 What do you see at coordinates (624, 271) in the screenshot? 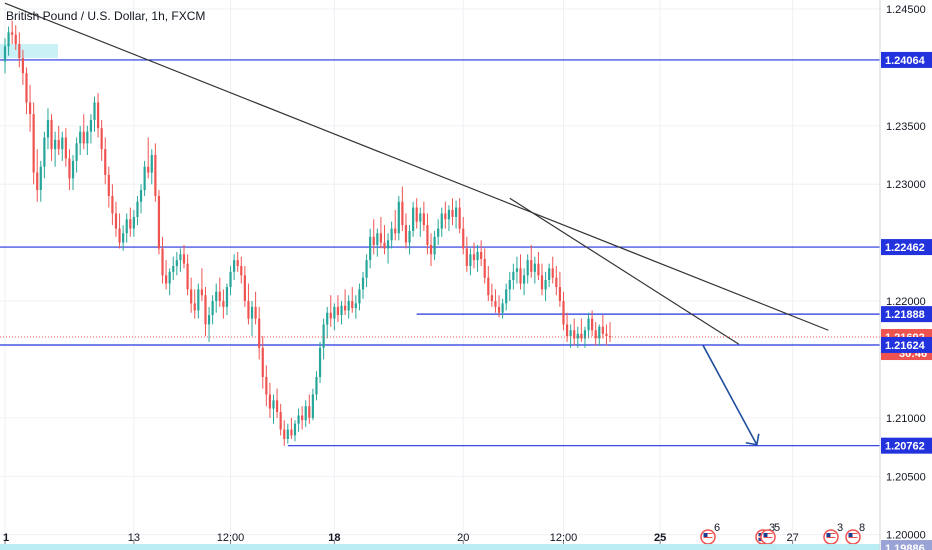
I see `trend-line` at bounding box center [624, 271].